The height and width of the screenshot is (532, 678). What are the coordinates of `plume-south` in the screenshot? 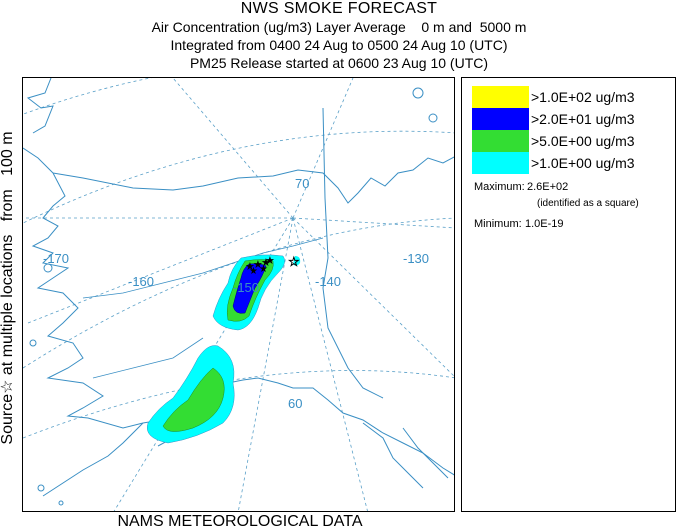 It's located at (190, 394).